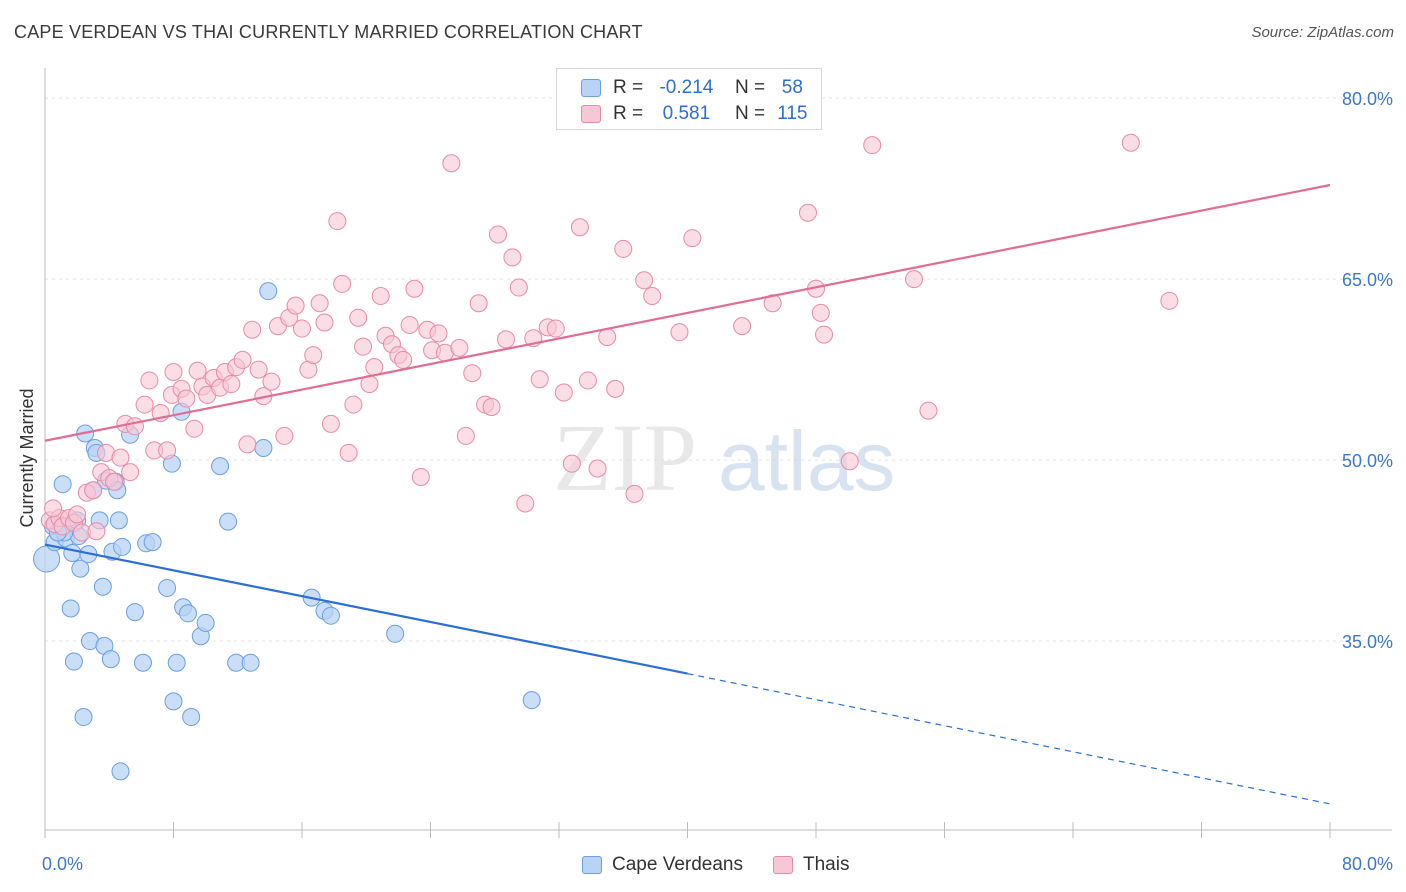 This screenshot has width=1406, height=892. What do you see at coordinates (806, 461) in the screenshot?
I see `watermark-atlas: atlas` at bounding box center [806, 461].